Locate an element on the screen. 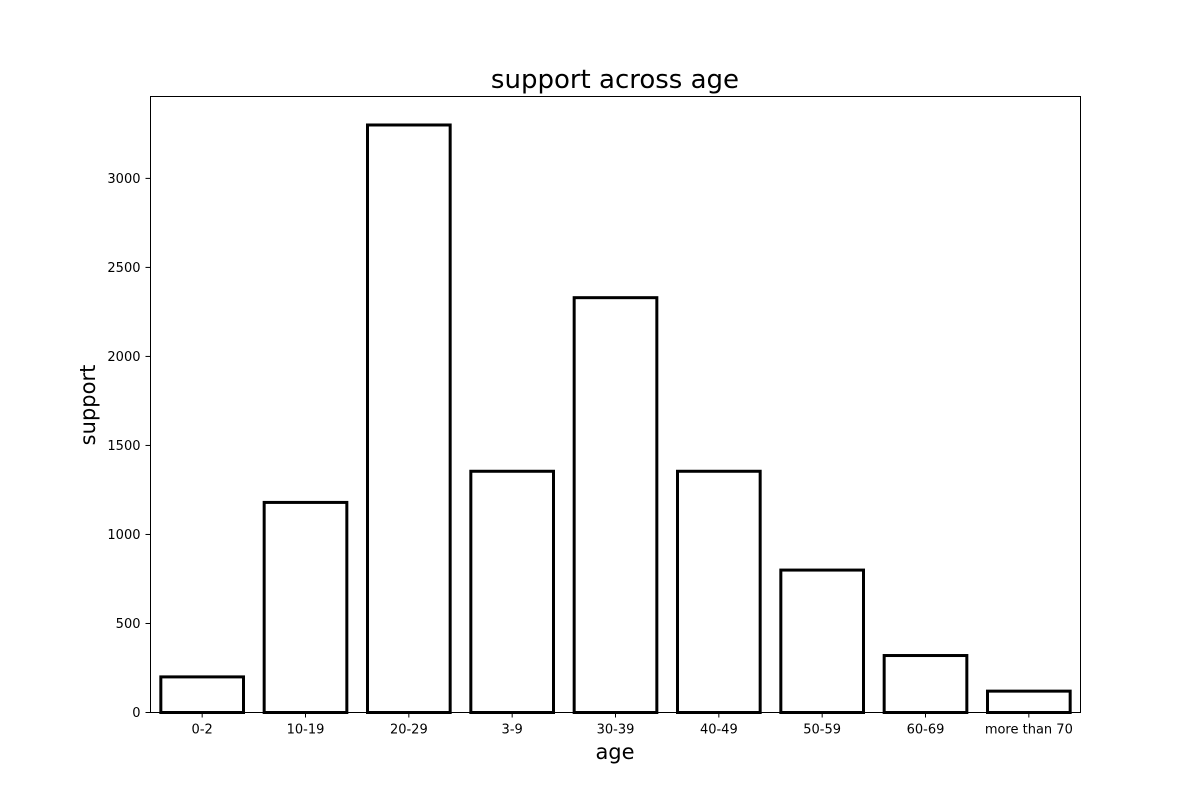 The width and height of the screenshot is (1200, 800). x-tick-label: 20-29 is located at coordinates (409, 730).